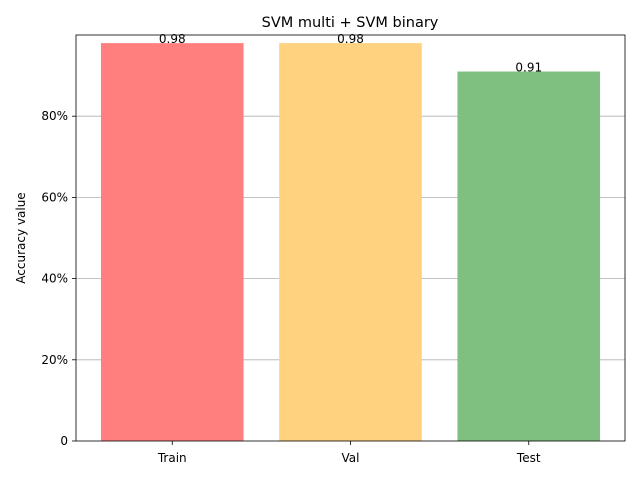 Image resolution: width=640 pixels, height=480 pixels. Describe the element at coordinates (528, 458) in the screenshot. I see `x-tick-label: Test` at that location.